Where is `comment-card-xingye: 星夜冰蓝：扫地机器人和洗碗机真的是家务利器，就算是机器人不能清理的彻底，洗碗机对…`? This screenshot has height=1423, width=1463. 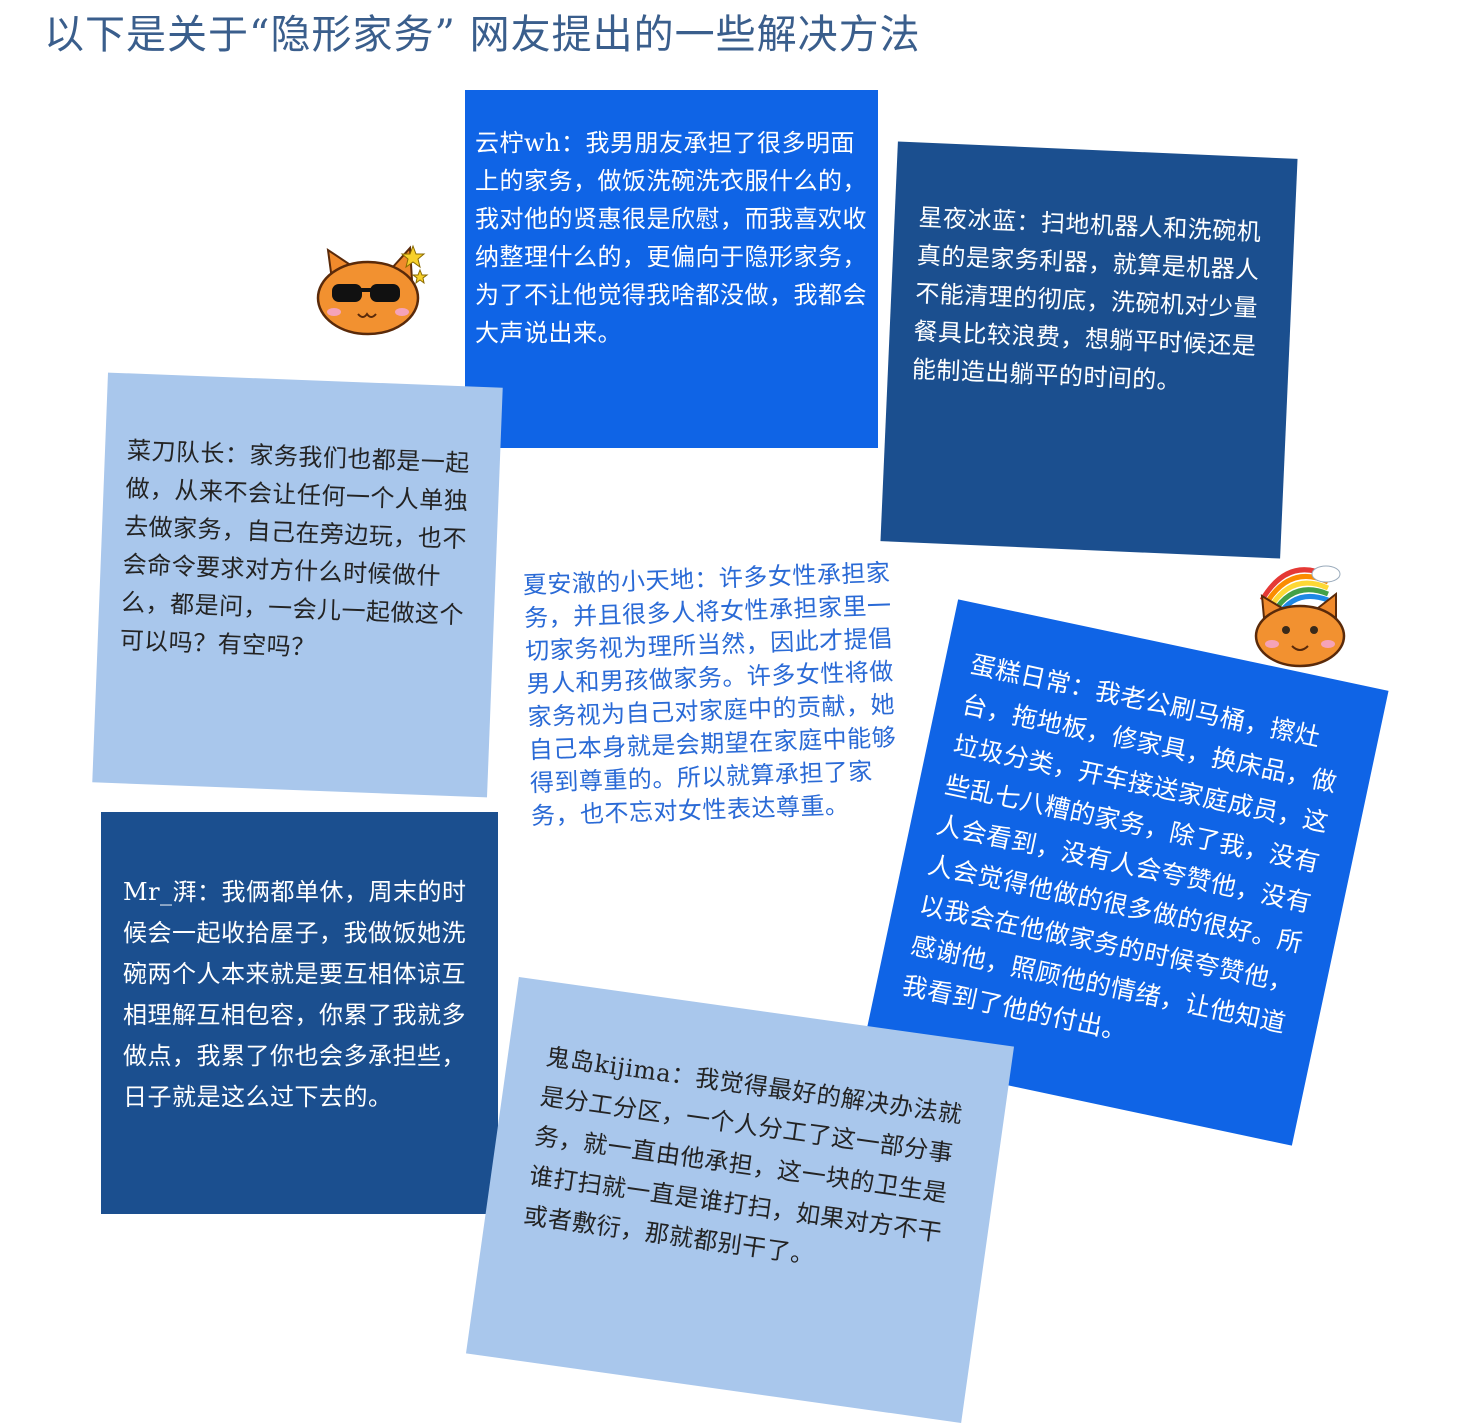 comment-card-xingye: 星夜冰蓝：扫地机器人和洗碗机真的是家务利器，就算是机器人不能清理的彻底，洗碗机对… is located at coordinates (1089, 350).